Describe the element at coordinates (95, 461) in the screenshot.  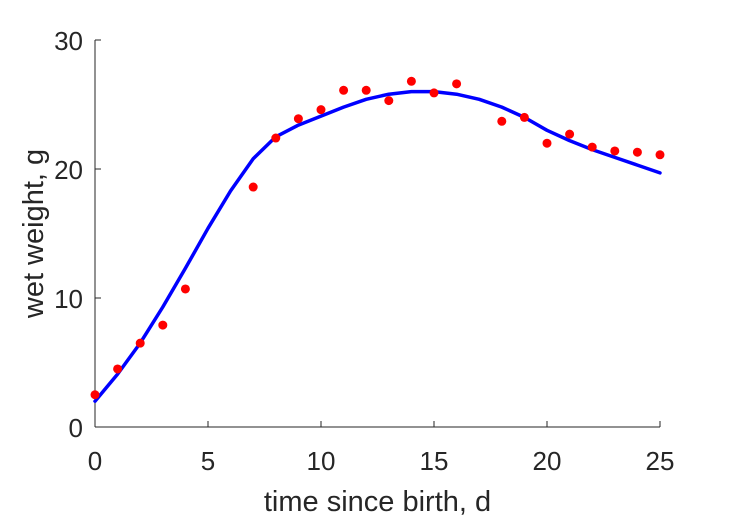
I see `x-tick-label: 0` at that location.